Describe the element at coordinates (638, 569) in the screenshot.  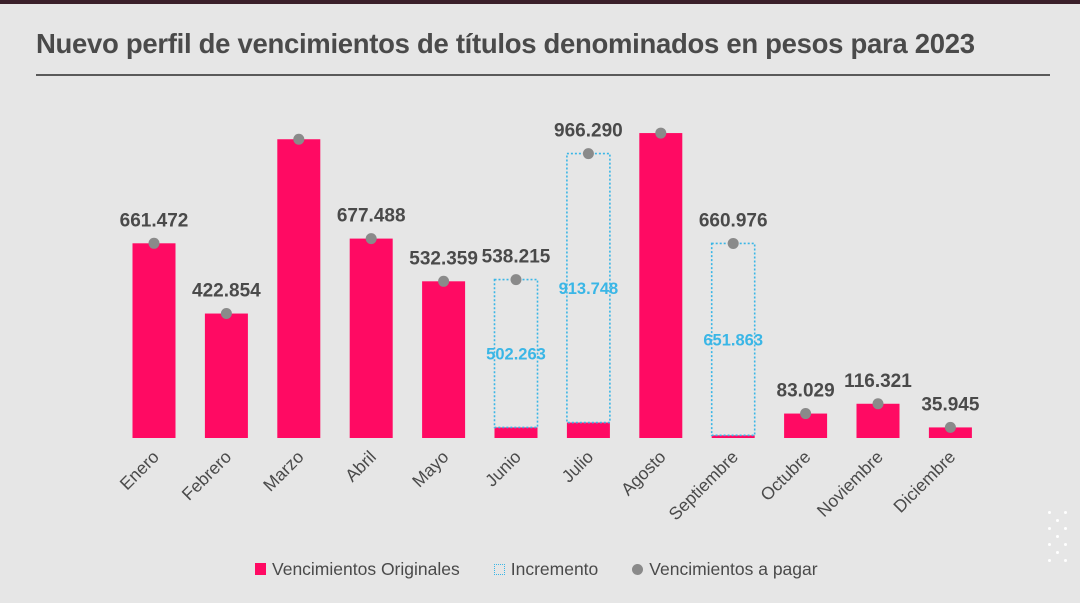
I see `legend-swatch-pagar` at that location.